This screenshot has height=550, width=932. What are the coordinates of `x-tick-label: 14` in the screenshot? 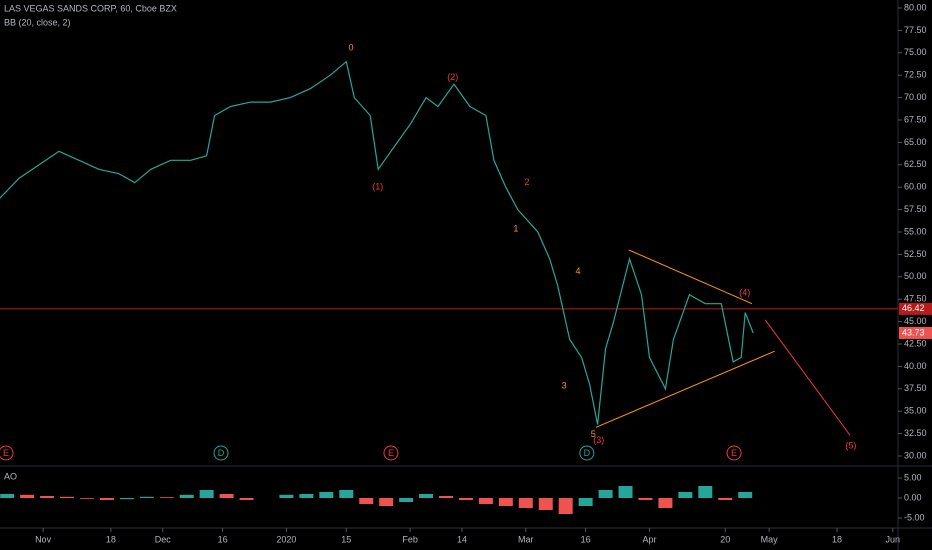 It's located at (462, 539).